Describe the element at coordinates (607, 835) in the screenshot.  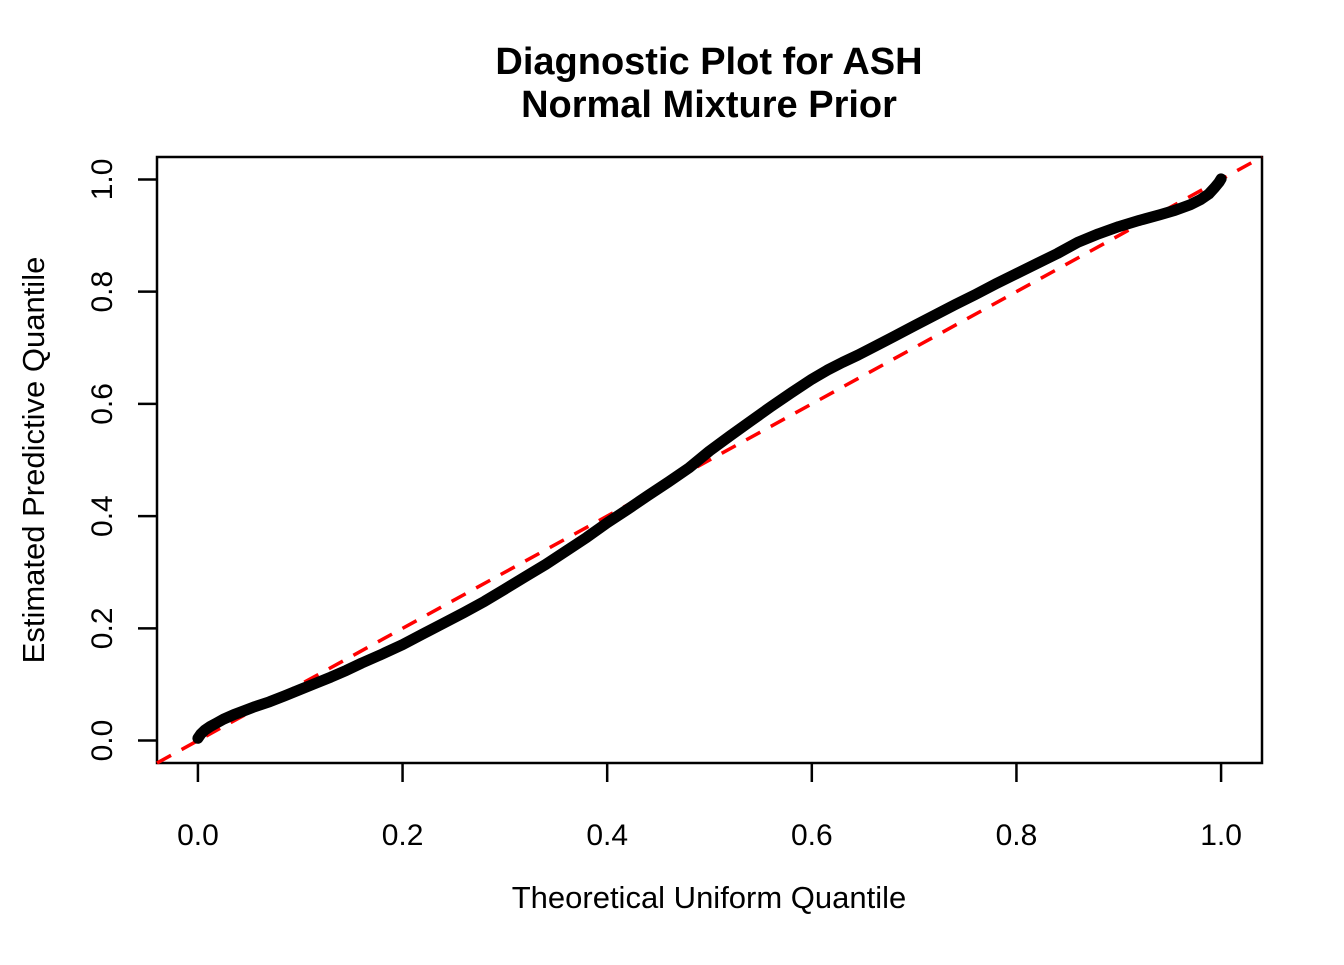
I see `x-tick-label: 0.4` at that location.